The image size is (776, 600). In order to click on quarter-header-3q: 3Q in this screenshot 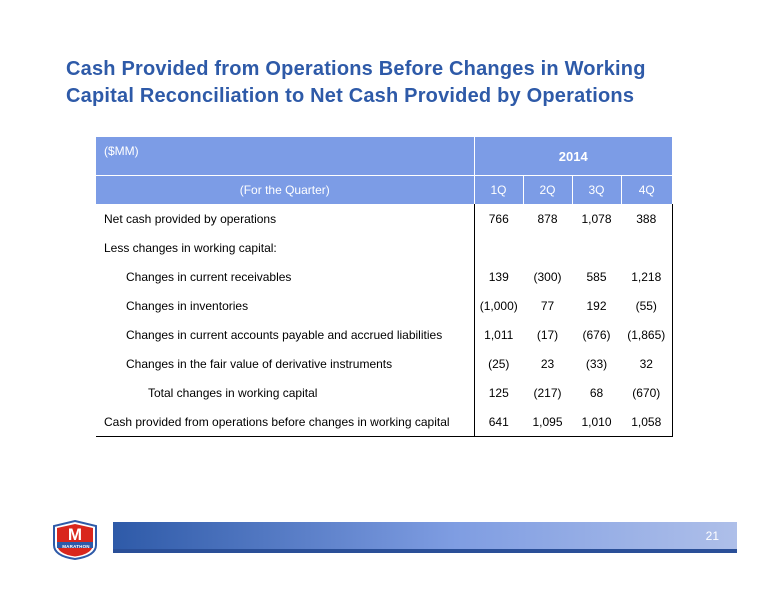, I will do `click(597, 189)`.